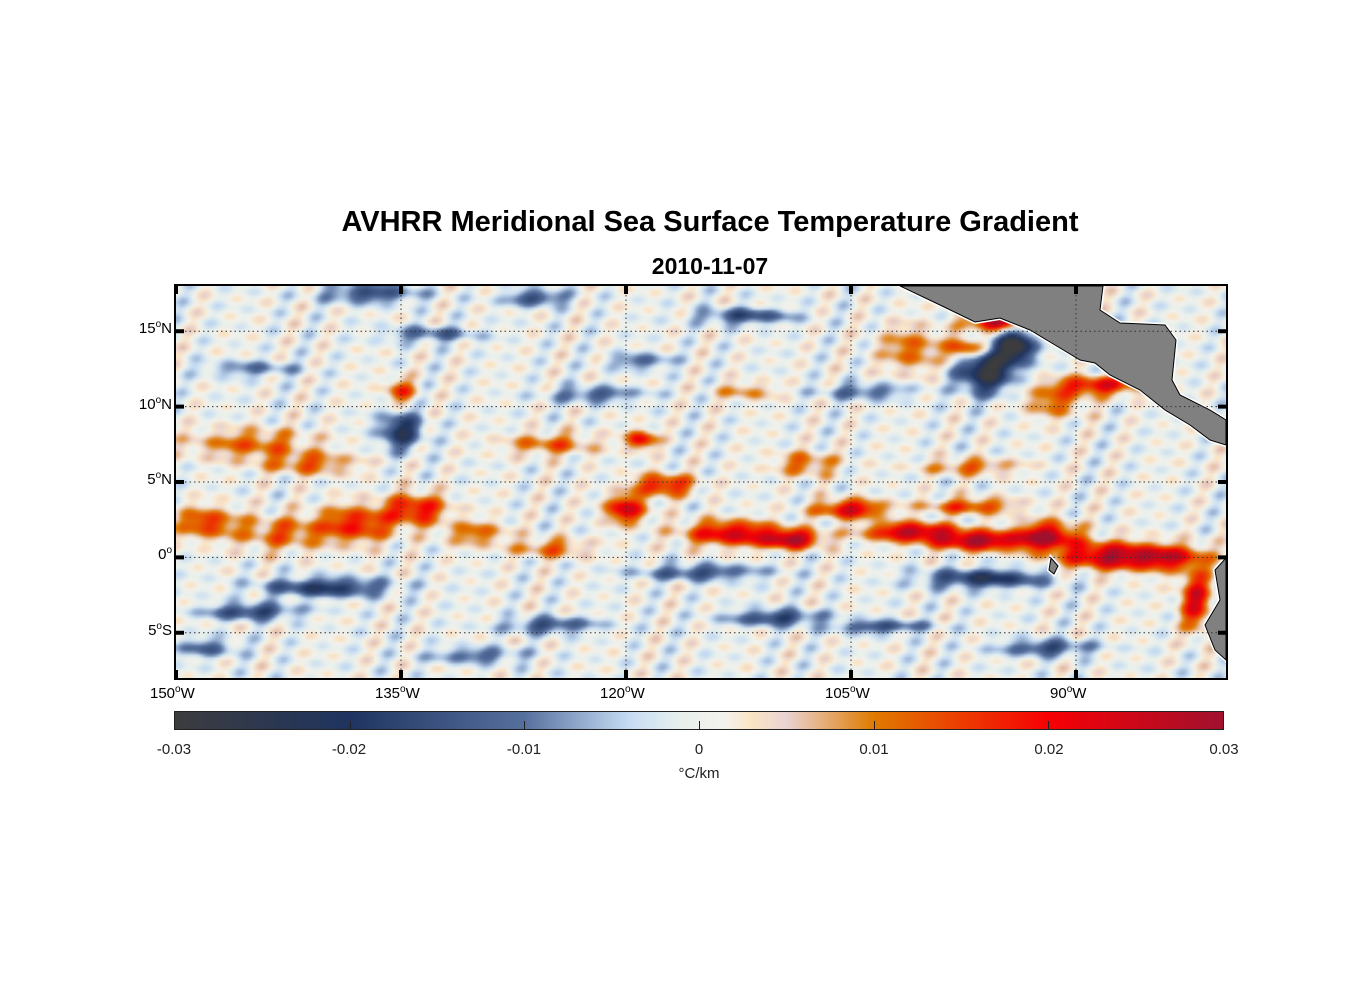 This screenshot has height=1000, width=1356. Describe the element at coordinates (1049, 749) in the screenshot. I see `colorbar-tick-label: 0.02` at that location.